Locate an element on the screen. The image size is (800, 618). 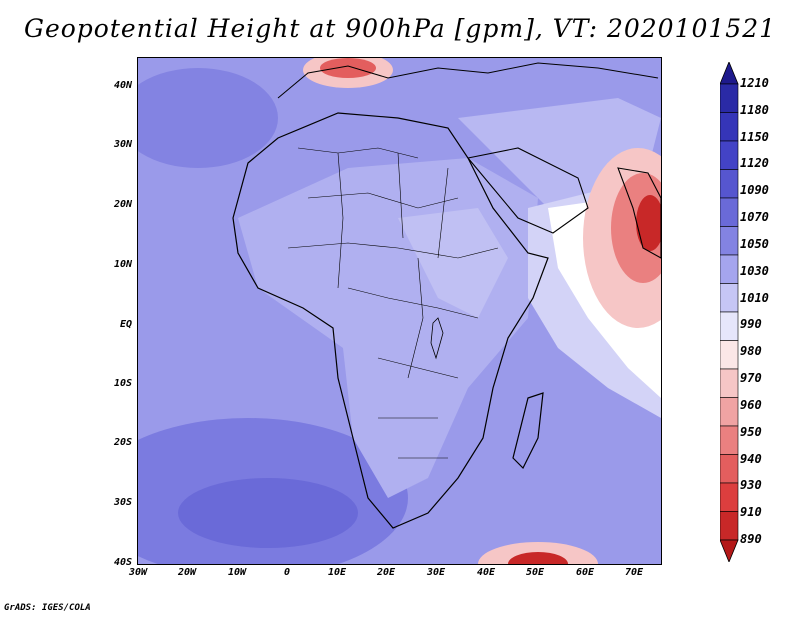
colorbar-label: 980 is located at coordinates (751, 351).